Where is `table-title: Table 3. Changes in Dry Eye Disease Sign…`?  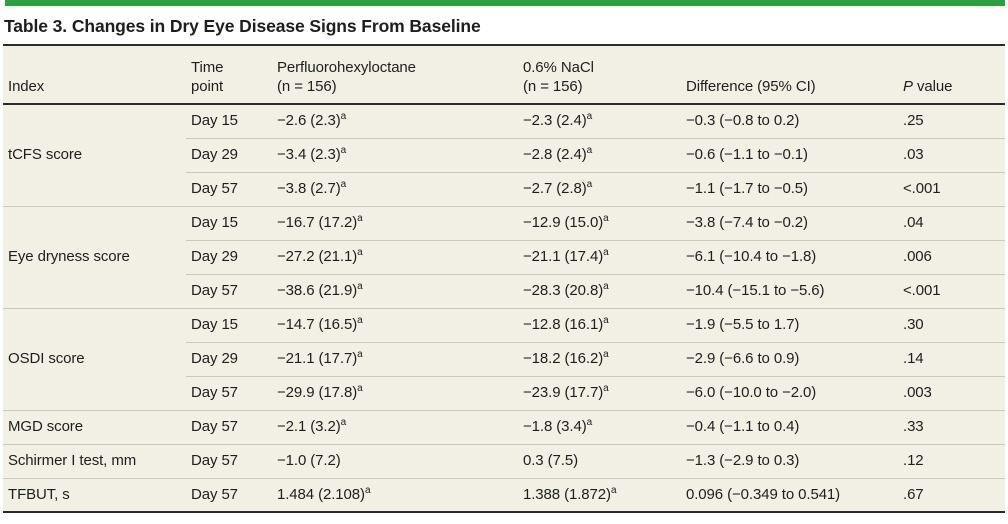 table-title: Table 3. Changes in Dry Eye Disease Sign… is located at coordinates (504, 26).